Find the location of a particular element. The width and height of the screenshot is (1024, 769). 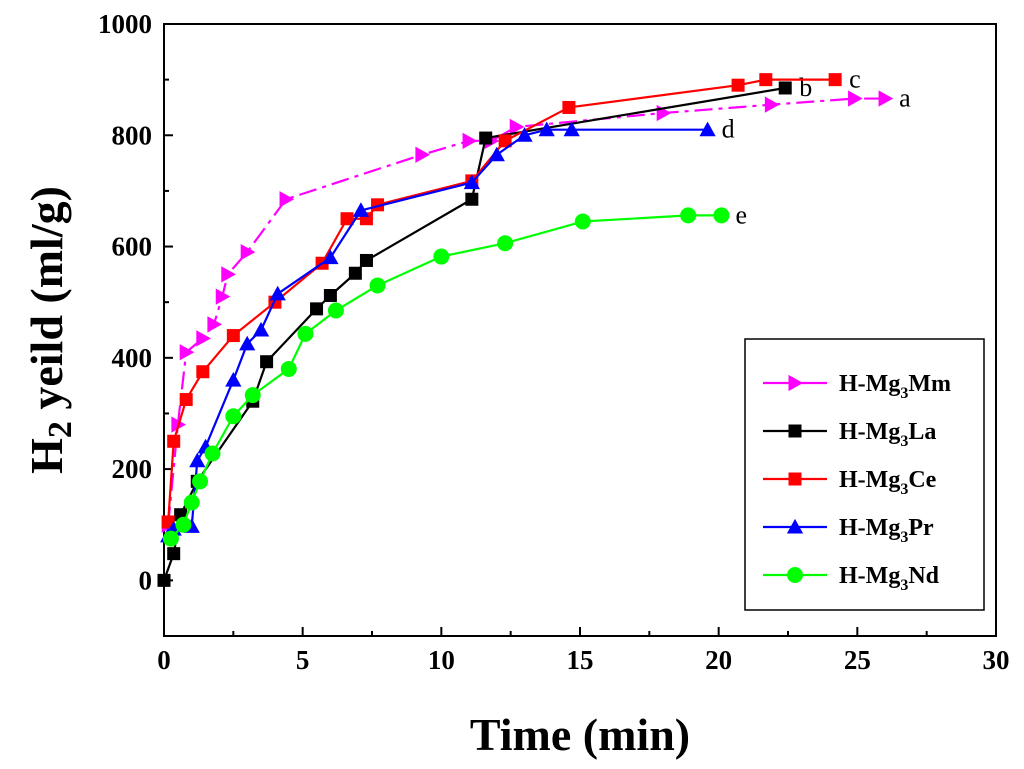

x-tick-label: 20 is located at coordinates (718, 660).